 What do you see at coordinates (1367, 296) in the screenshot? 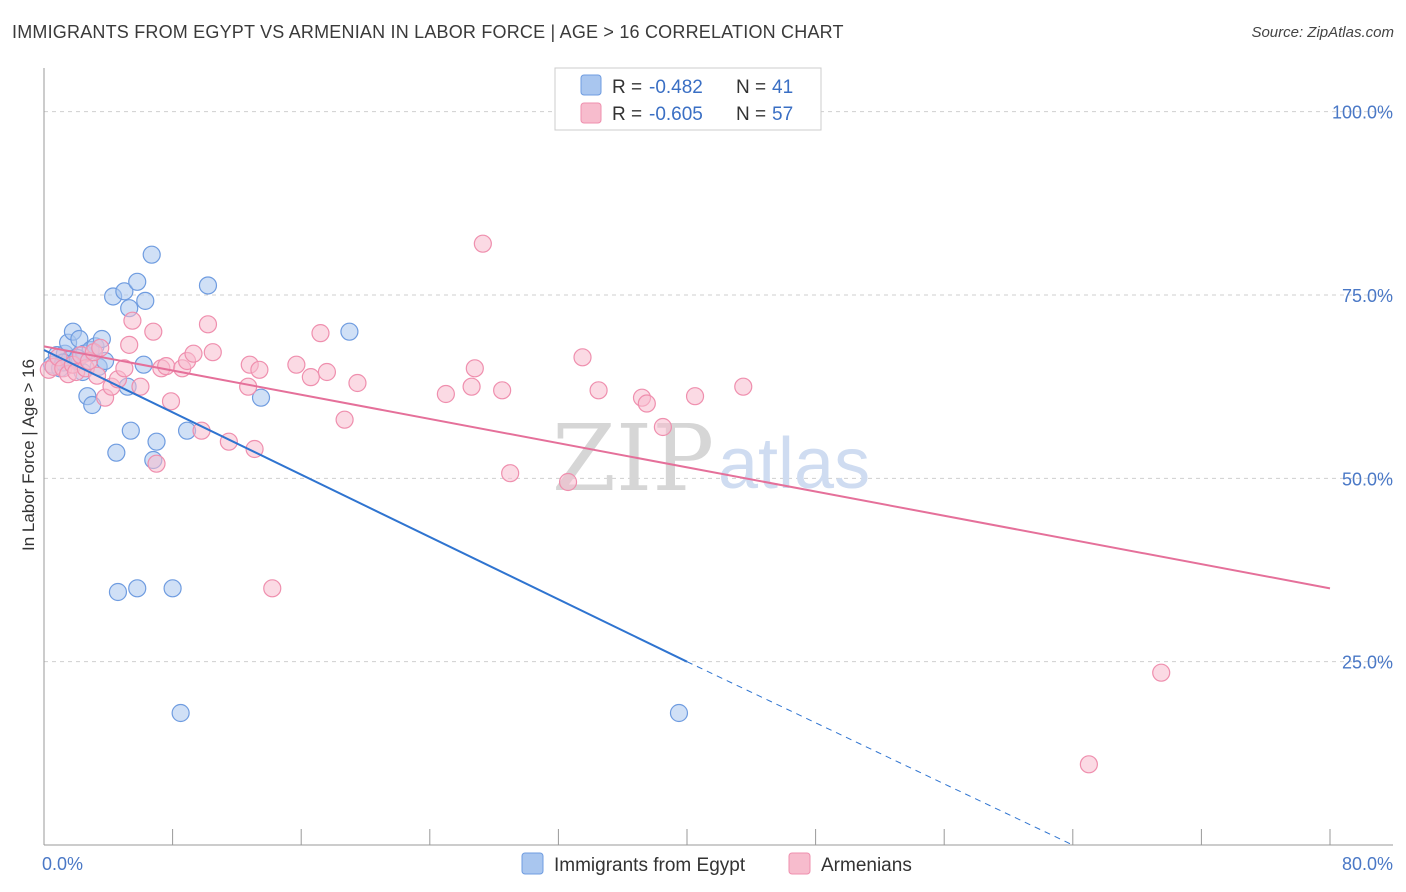
I see `y-tick-label-75: 75.0%` at bounding box center [1367, 296].